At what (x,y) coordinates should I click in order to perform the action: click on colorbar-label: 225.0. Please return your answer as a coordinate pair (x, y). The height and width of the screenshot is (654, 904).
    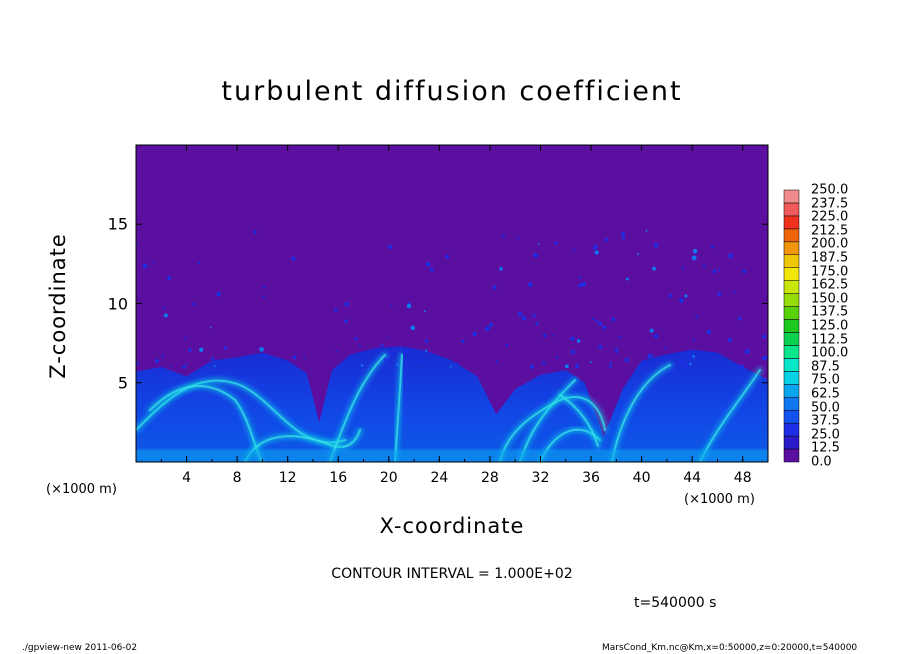
    Looking at the image, I should click on (830, 217).